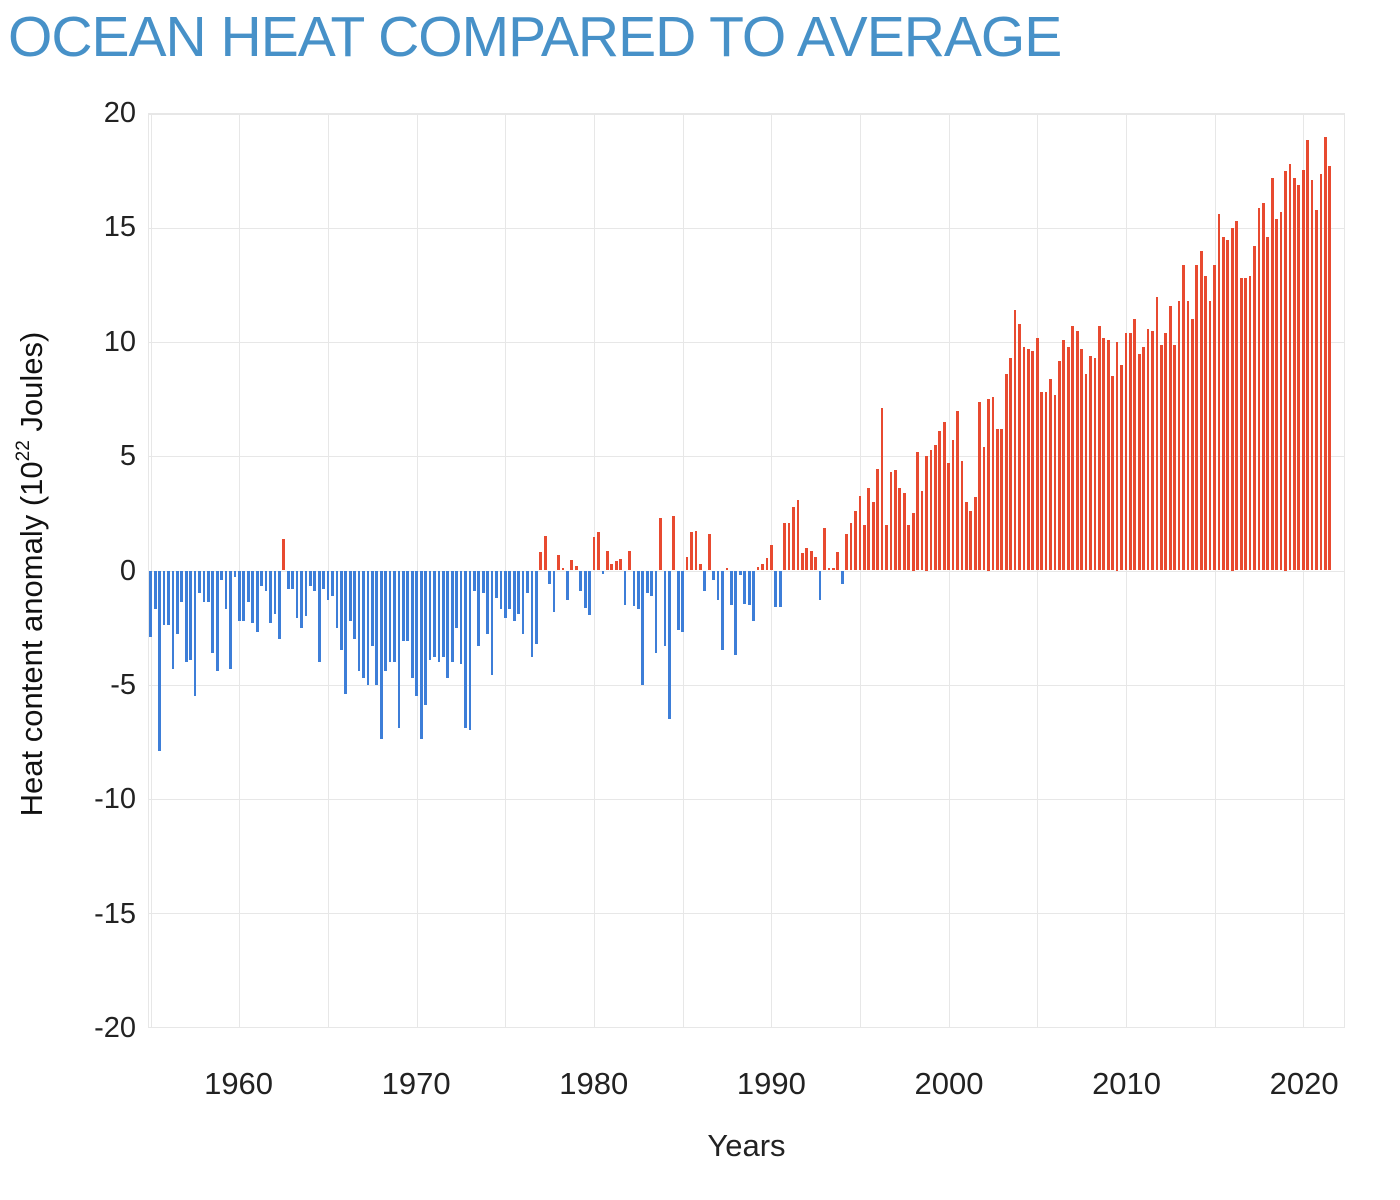 This screenshot has height=1200, width=1400. Describe the element at coordinates (115, 913) in the screenshot. I see `y-tick-label: -15` at that location.